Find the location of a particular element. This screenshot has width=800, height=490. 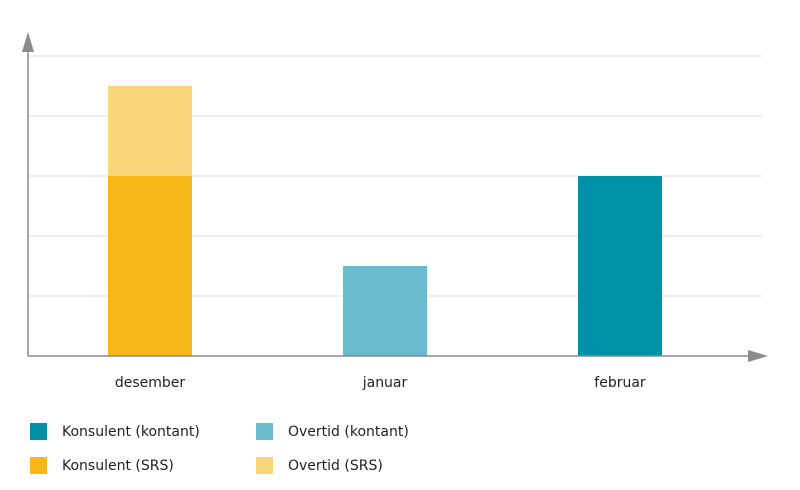

legend-label: Konsulent (kontant) is located at coordinates (131, 432).